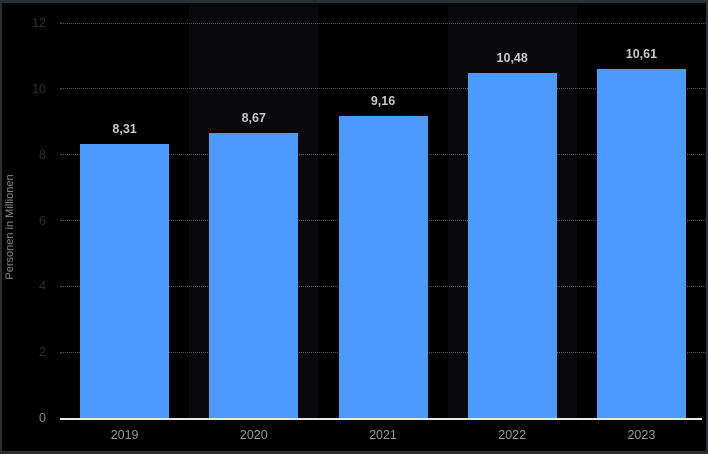  I want to click on bar-2021, so click(383, 267).